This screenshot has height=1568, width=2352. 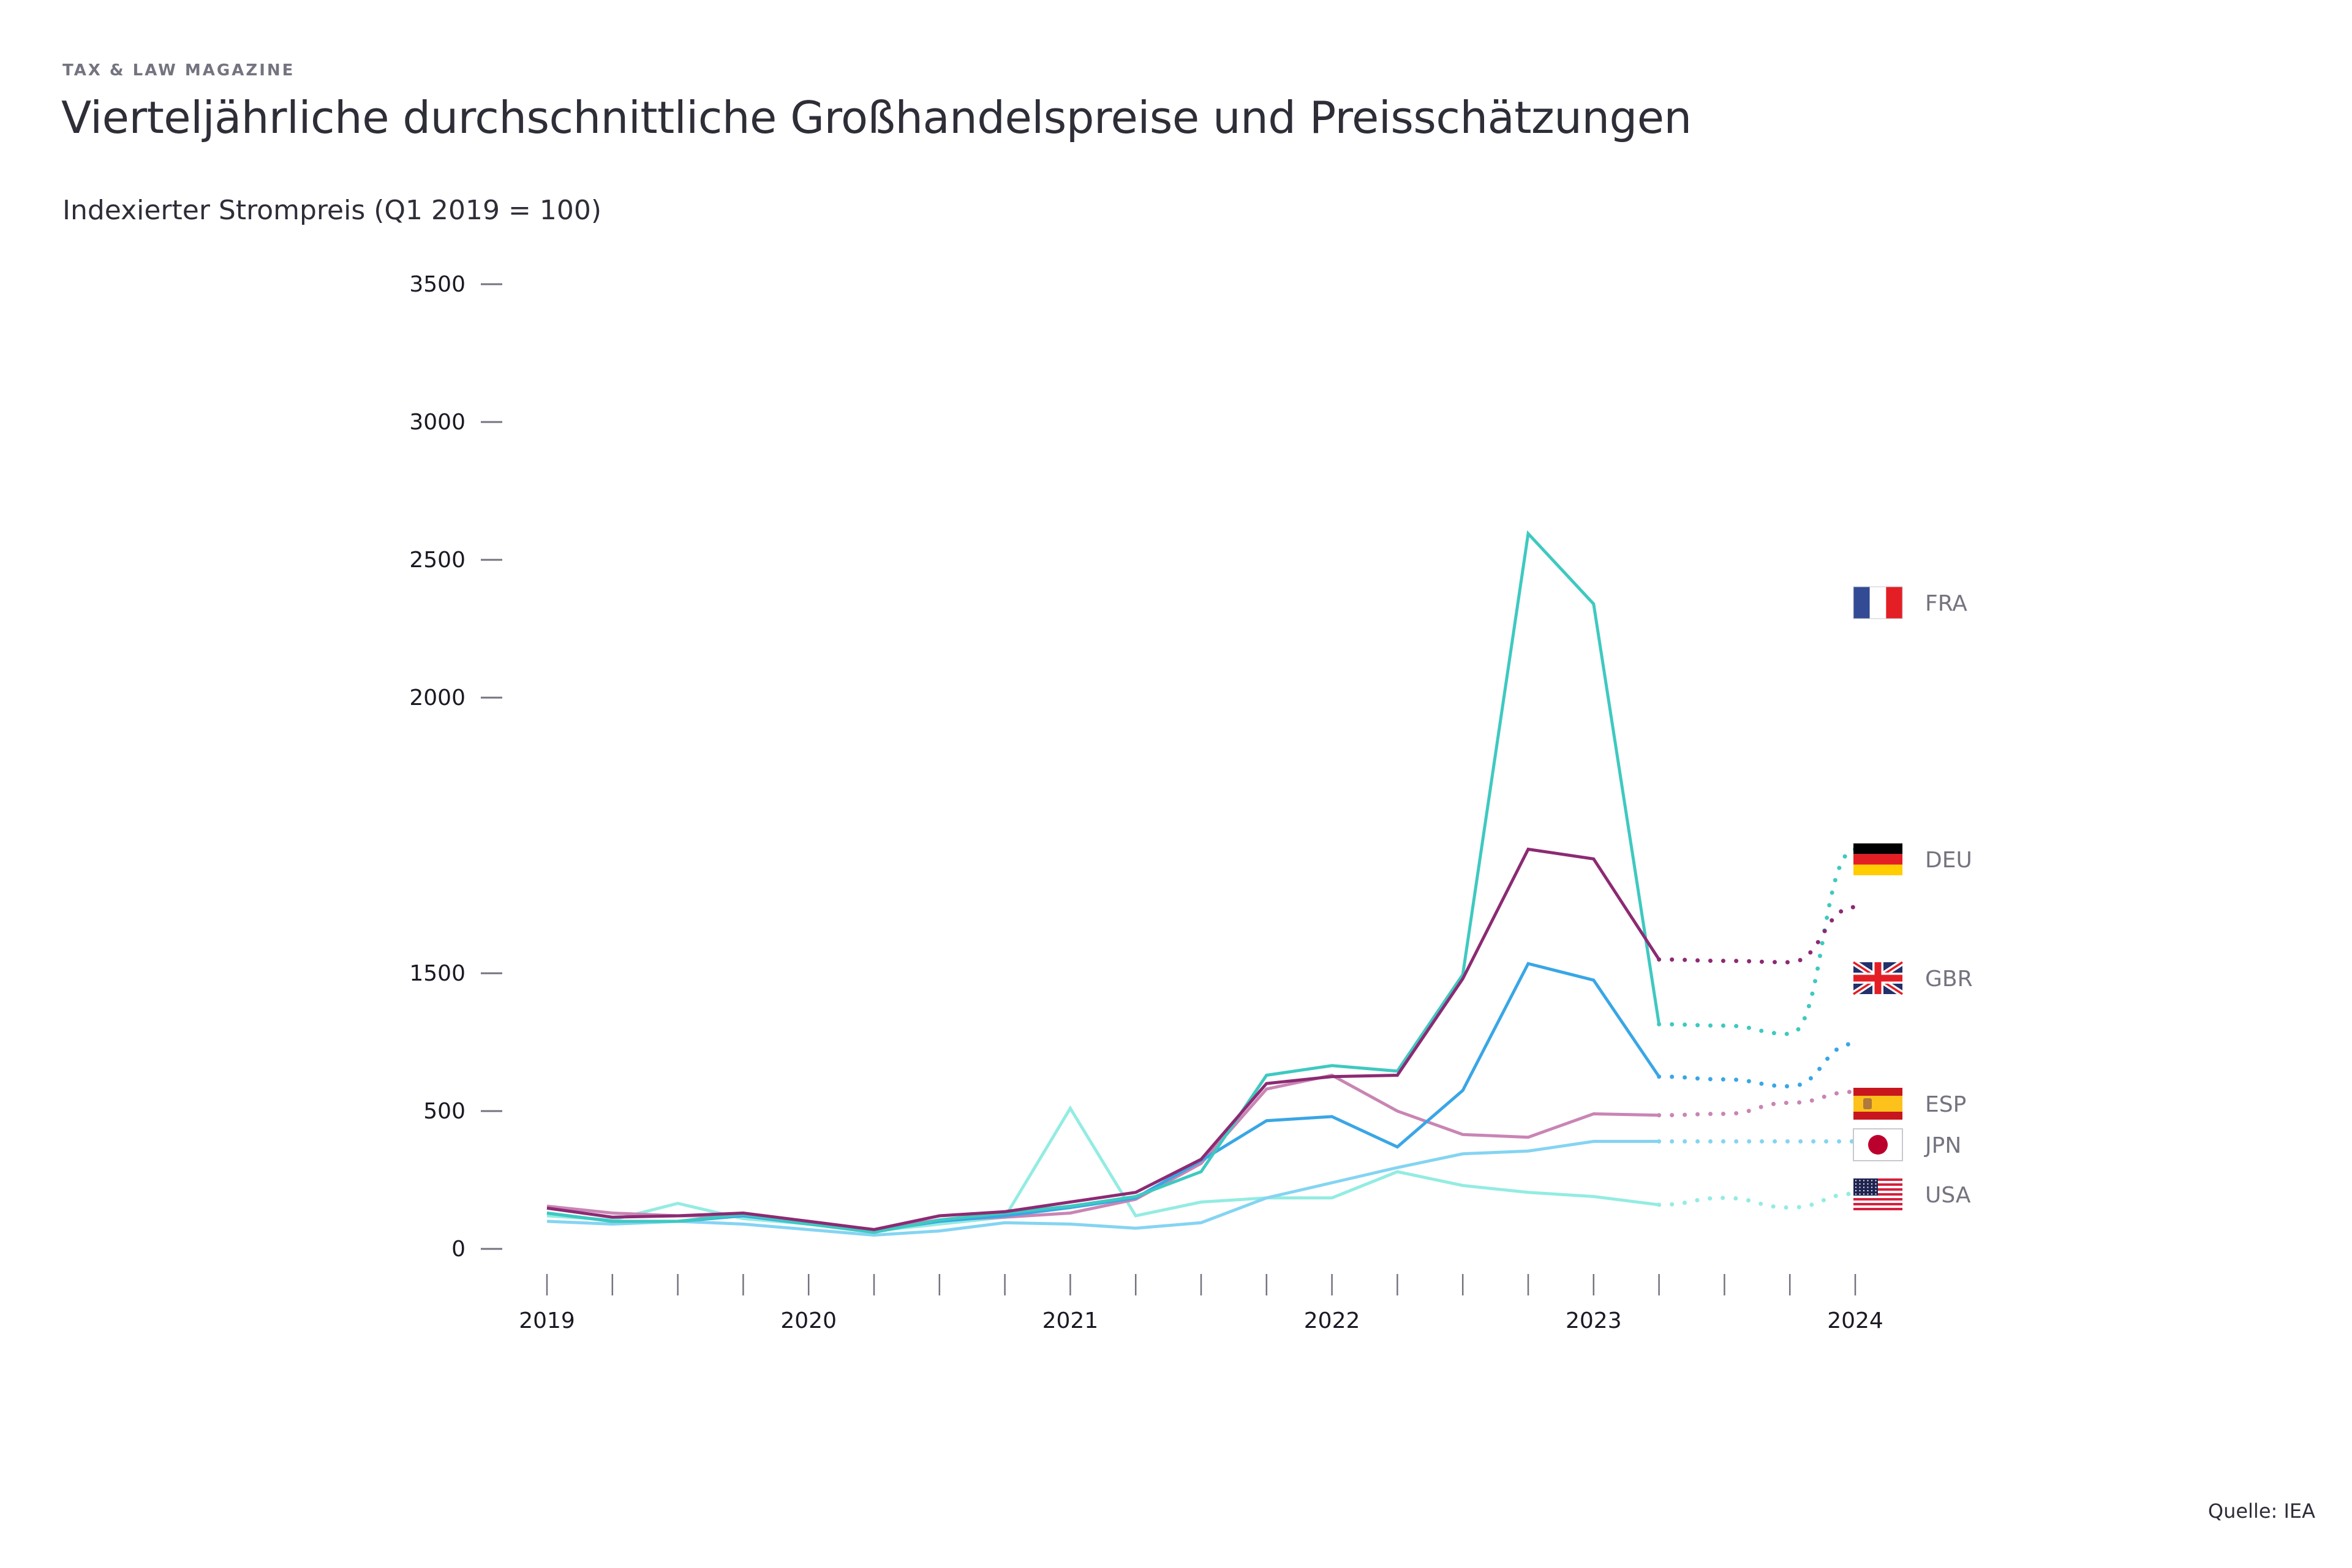 I want to click on y-tick-label: 1500, so click(x=438, y=974).